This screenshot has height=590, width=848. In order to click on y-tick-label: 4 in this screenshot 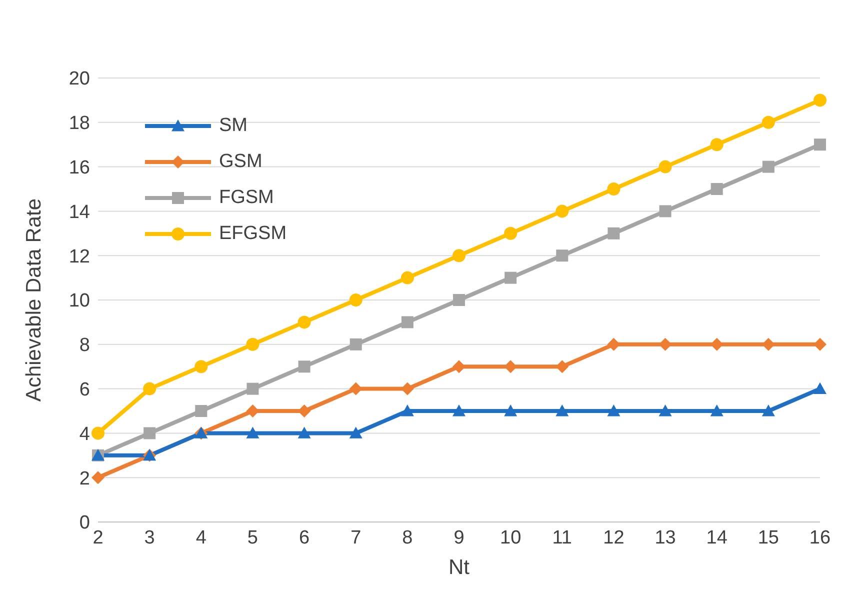, I will do `click(84, 434)`.